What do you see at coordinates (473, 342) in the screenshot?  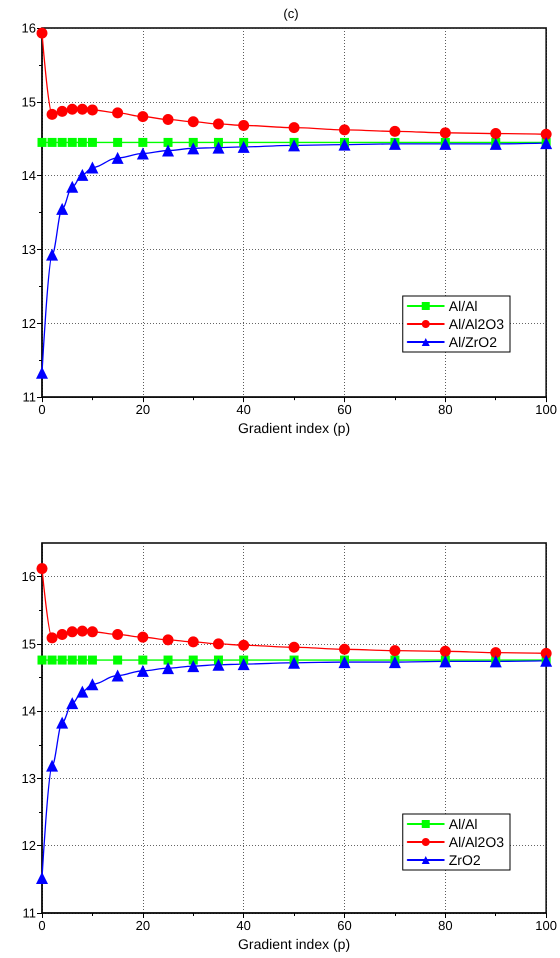 I see `legend-label: Al/ZrO2` at bounding box center [473, 342].